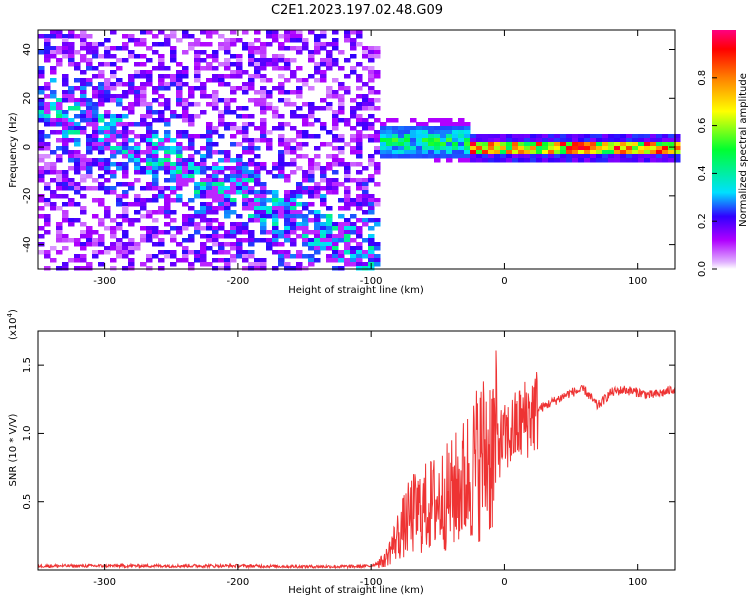 The height and width of the screenshot is (600, 750). I want to click on colorbar-tick-label: 0.0, so click(702, 269).